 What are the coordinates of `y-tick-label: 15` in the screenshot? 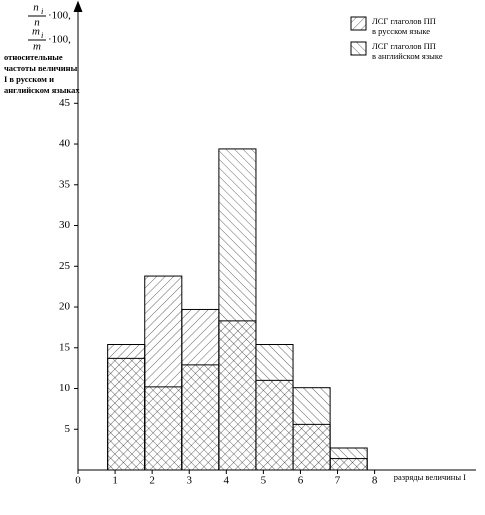 It's located at (65, 347).